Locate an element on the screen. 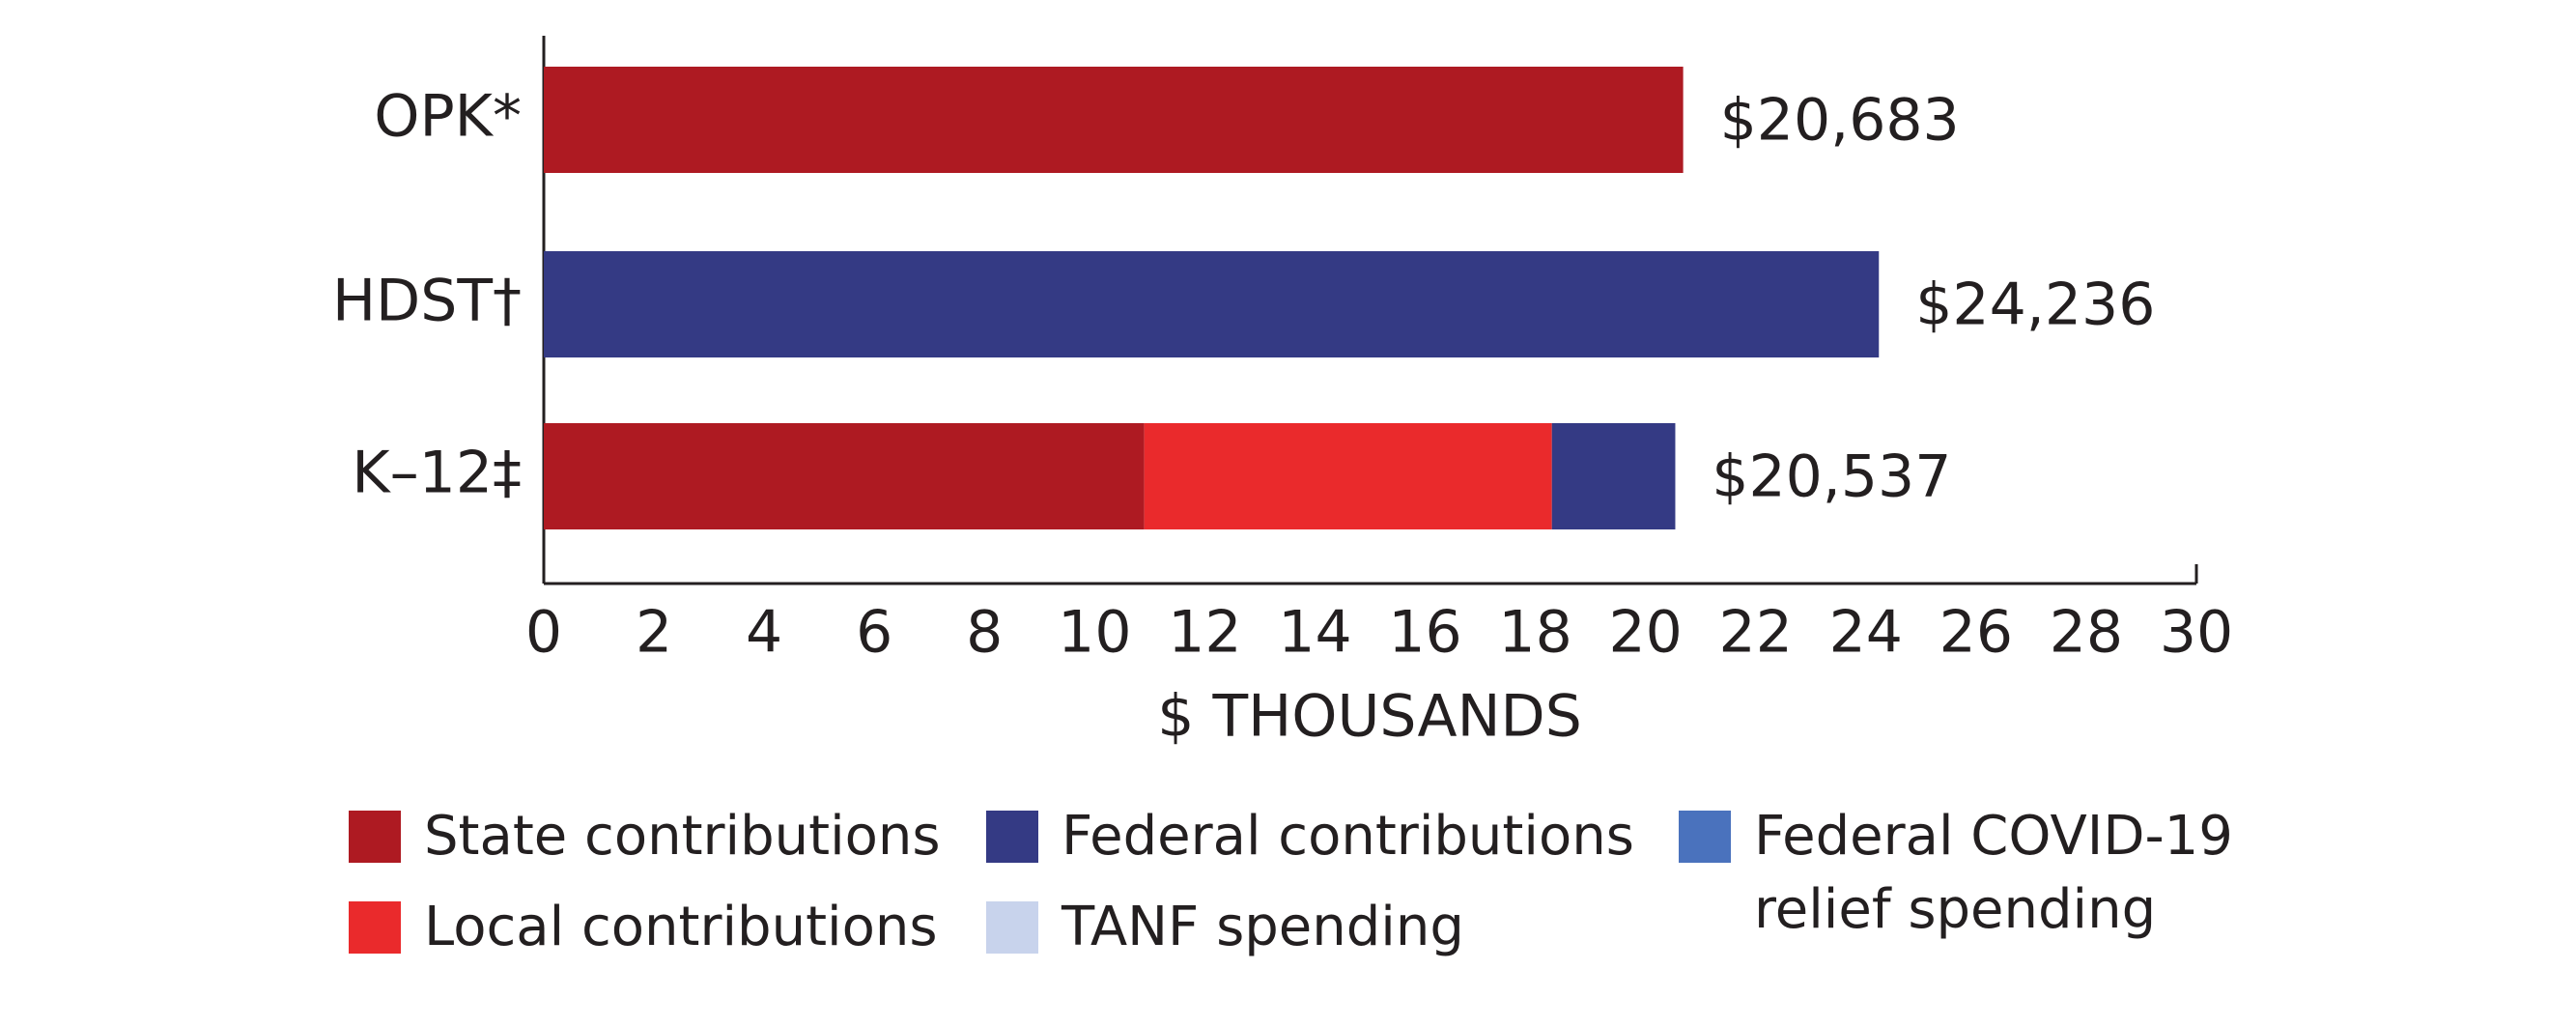 The height and width of the screenshot is (1027, 2576). y-tick-label: K–12‡ is located at coordinates (437, 473).